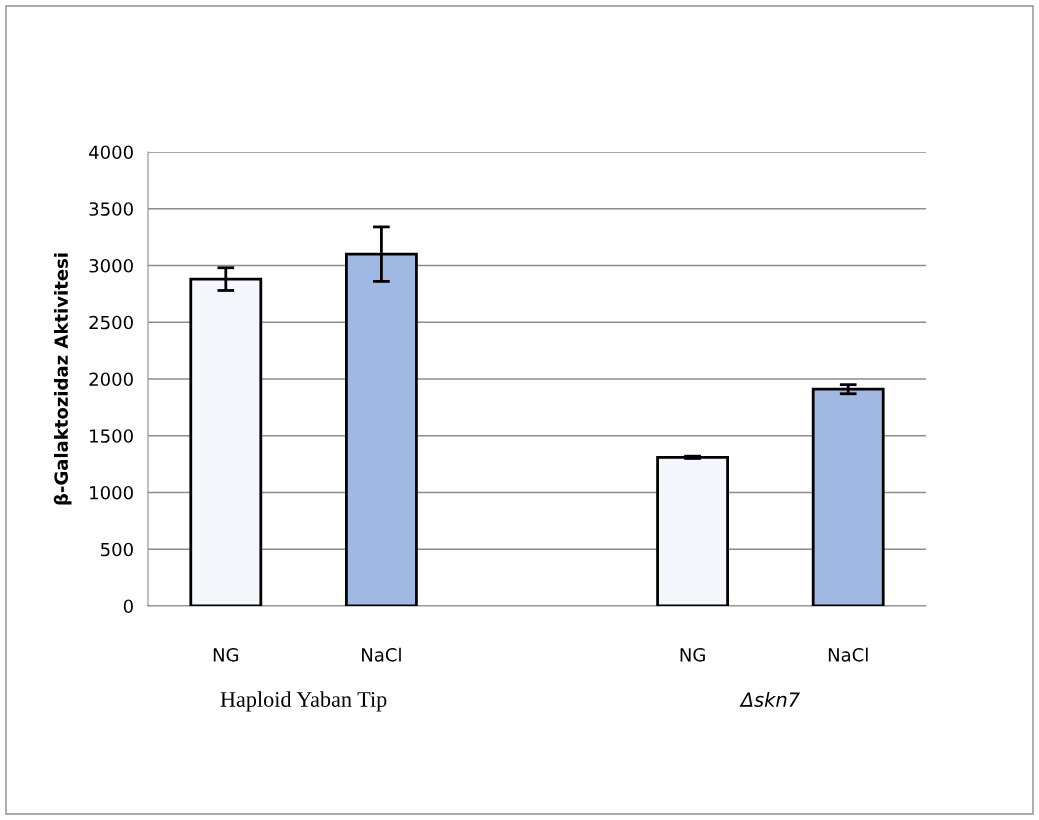  Describe the element at coordinates (111, 265) in the screenshot. I see `y-tick-label: 3000` at that location.